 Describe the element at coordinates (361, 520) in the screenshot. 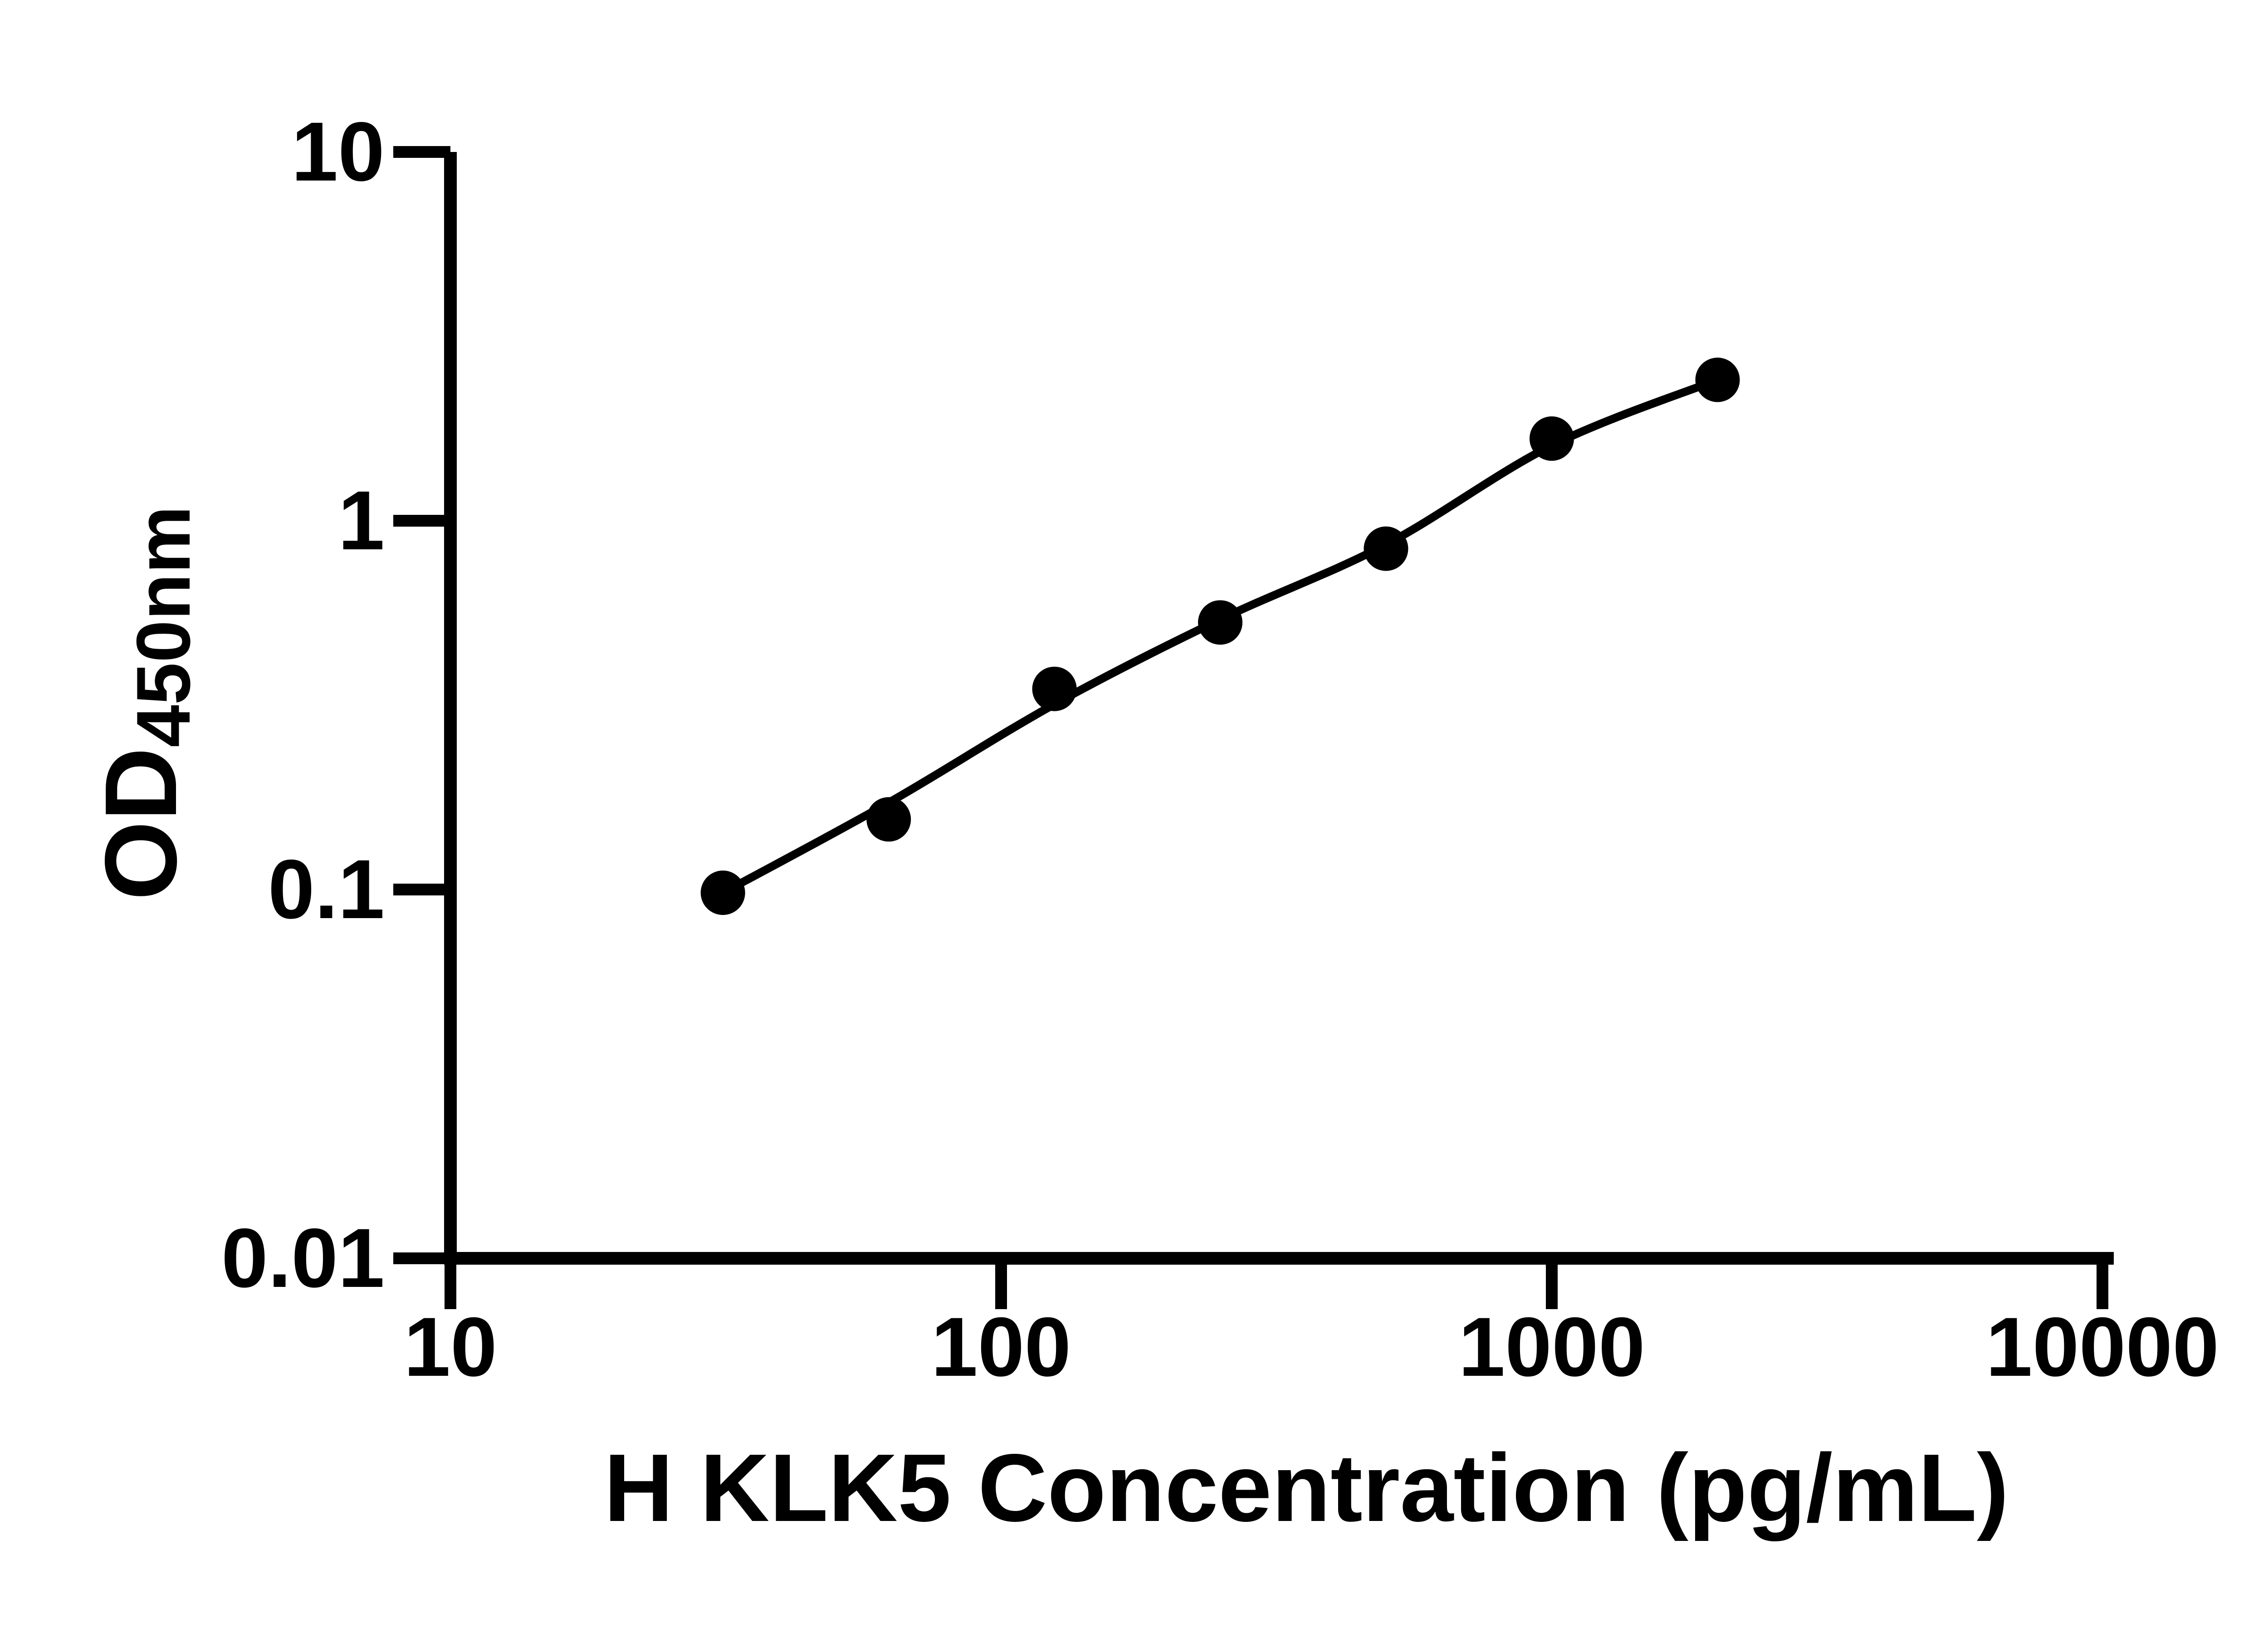

I see `y-tick-label-1: 1` at that location.